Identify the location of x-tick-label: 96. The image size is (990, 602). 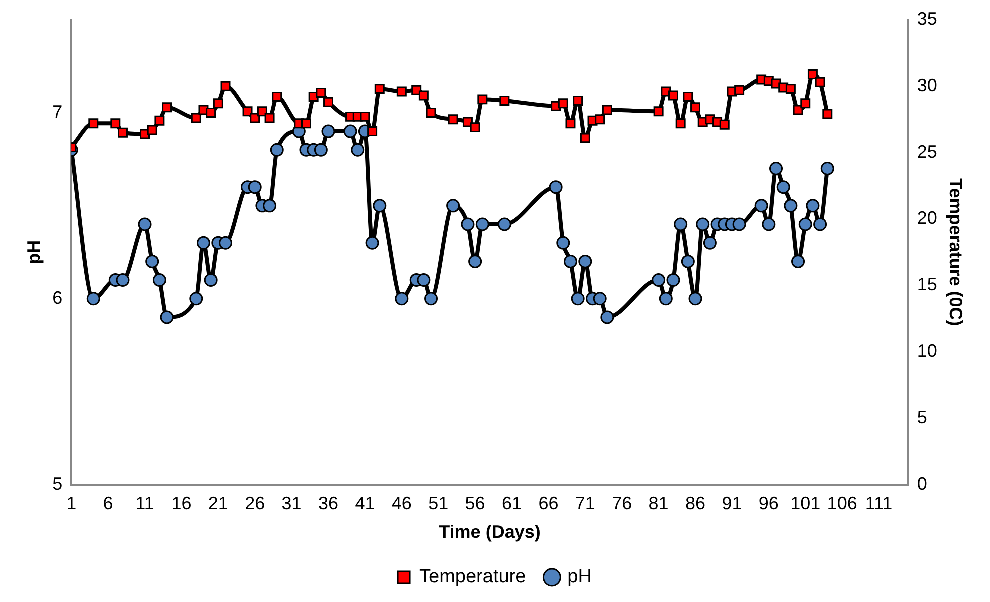
(768, 504).